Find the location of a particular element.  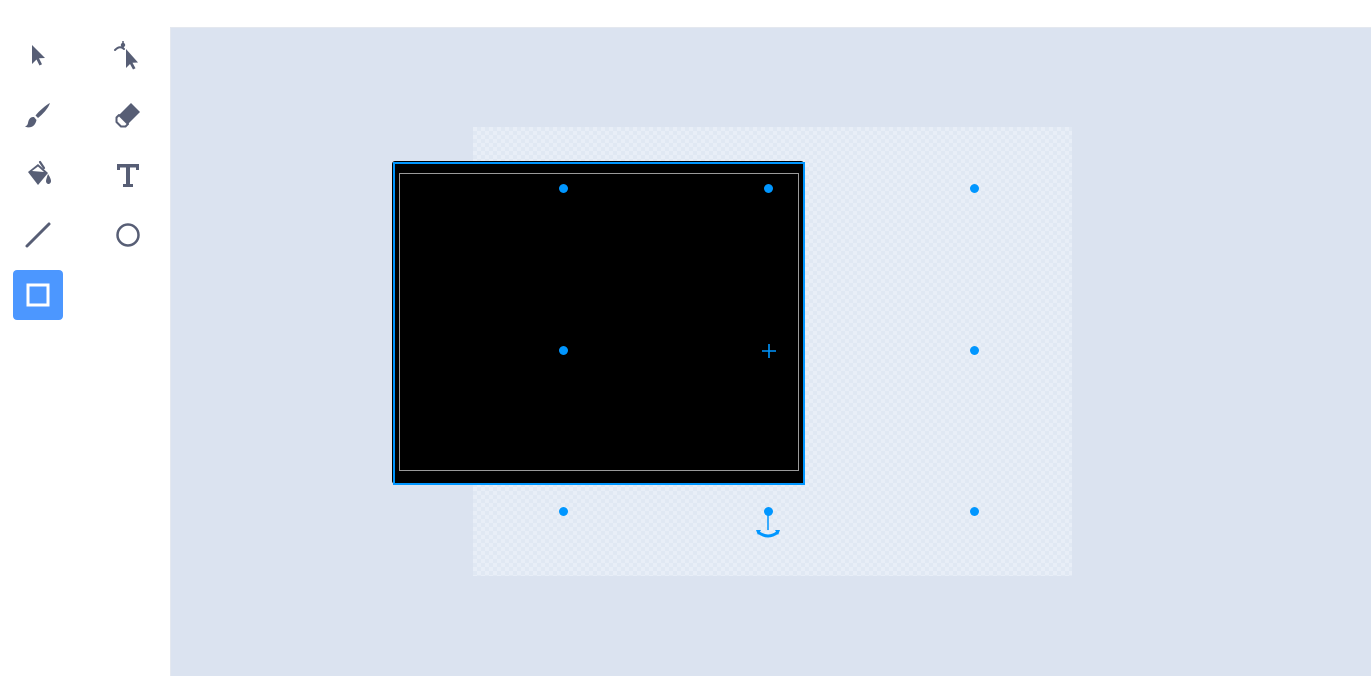

select-arrow-icon is located at coordinates (38, 55).